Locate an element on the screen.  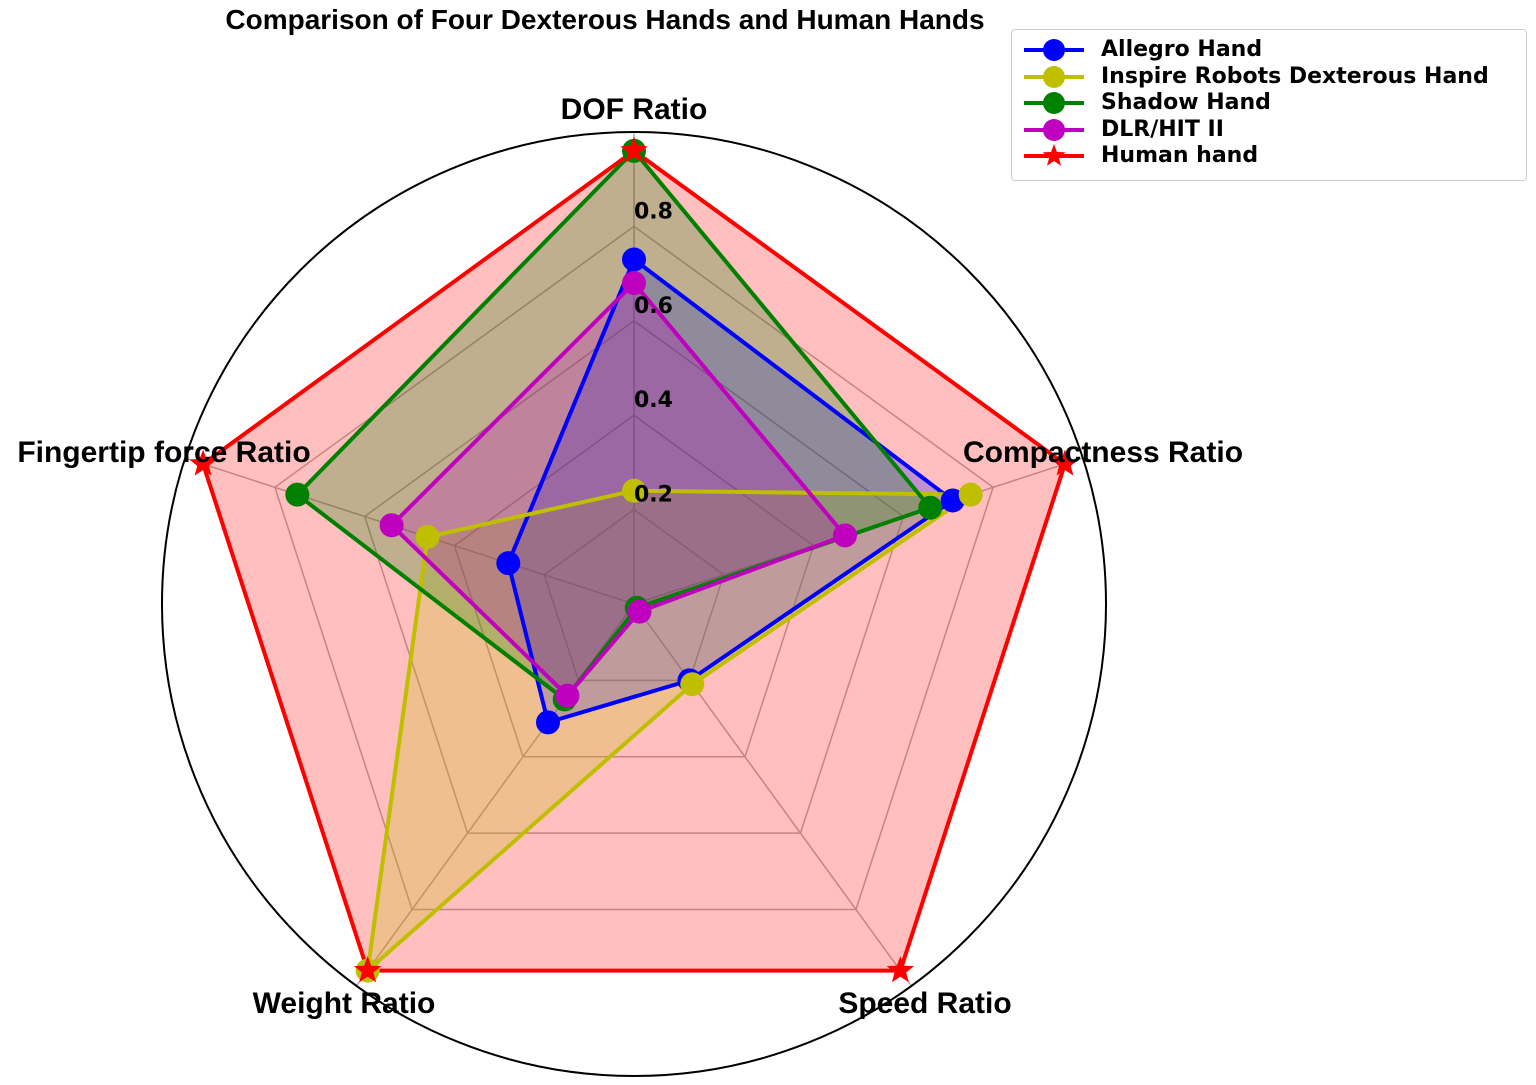
marker-dlr-hit-ii-fingertip-force-ratio is located at coordinates (391, 525).